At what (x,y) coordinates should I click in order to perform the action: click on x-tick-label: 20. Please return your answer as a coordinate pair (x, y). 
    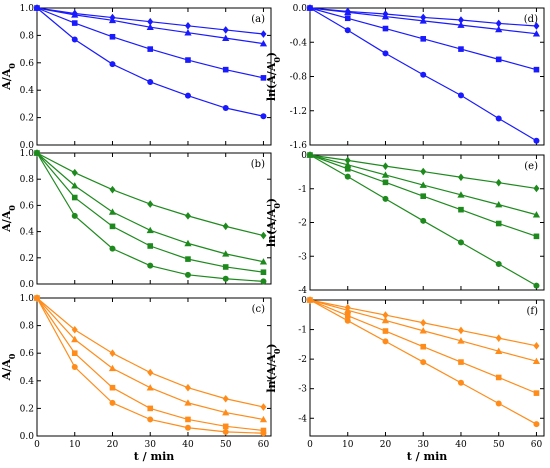
    Looking at the image, I should click on (386, 445).